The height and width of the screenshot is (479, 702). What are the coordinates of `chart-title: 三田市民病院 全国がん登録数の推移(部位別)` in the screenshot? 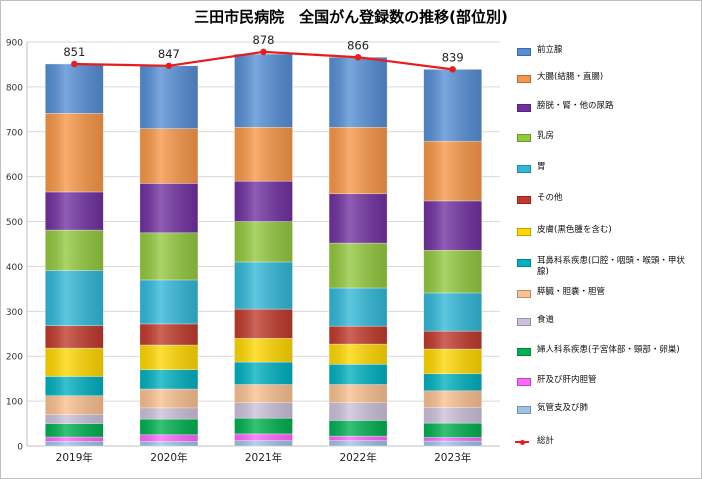 It's located at (351, 17).